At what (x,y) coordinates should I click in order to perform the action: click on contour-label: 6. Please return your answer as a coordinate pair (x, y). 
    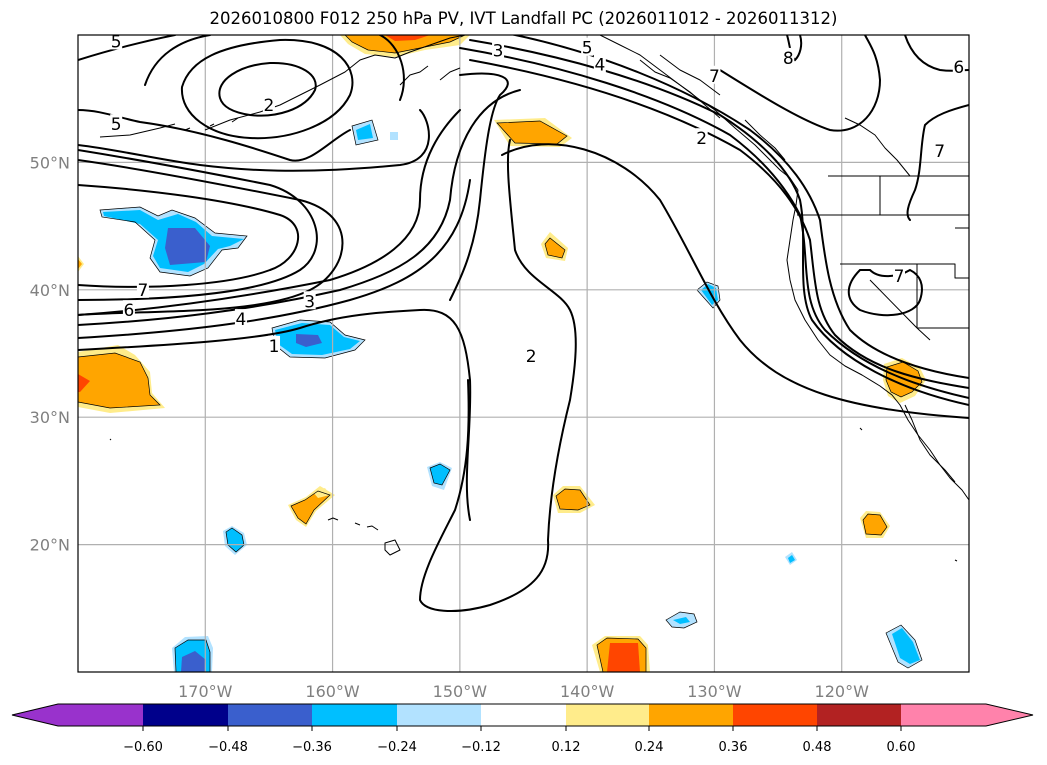
    Looking at the image, I should click on (129, 311).